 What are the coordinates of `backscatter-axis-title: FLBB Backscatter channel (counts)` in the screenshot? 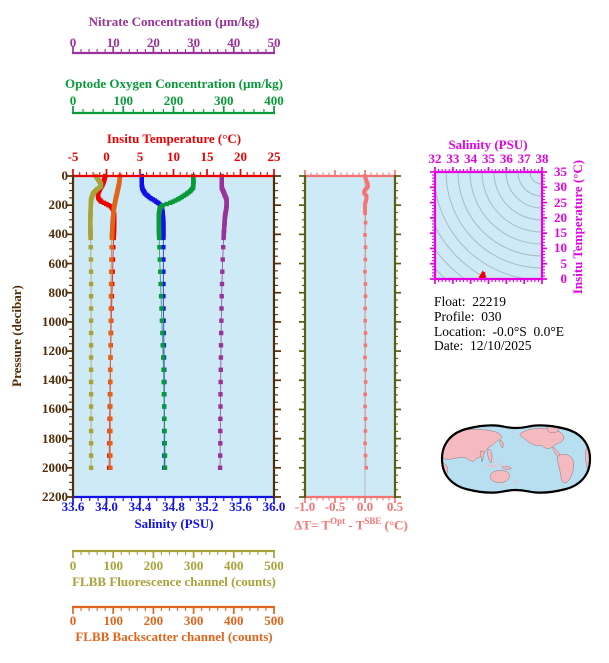 It's located at (174, 636).